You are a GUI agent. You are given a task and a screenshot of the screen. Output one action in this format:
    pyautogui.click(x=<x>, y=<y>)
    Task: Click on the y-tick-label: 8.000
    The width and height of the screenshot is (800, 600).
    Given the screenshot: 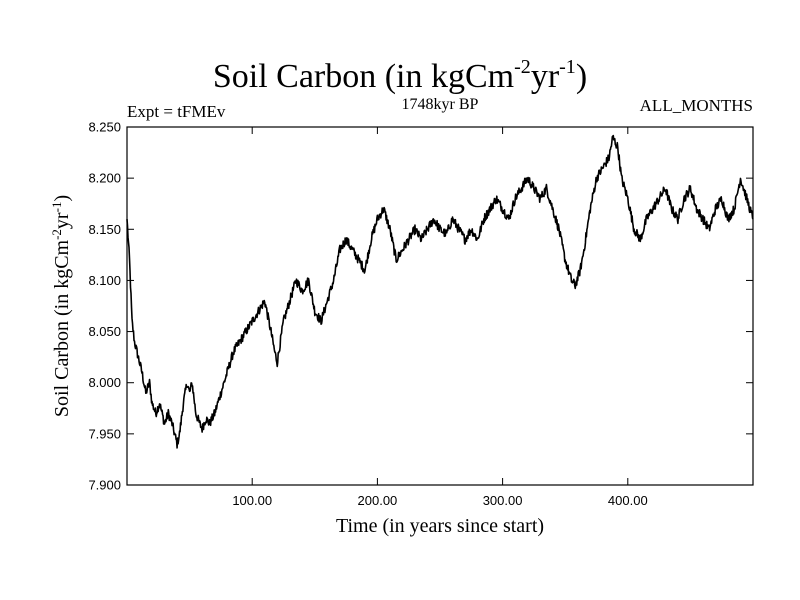 What is the action you would take?
    pyautogui.click(x=104, y=382)
    